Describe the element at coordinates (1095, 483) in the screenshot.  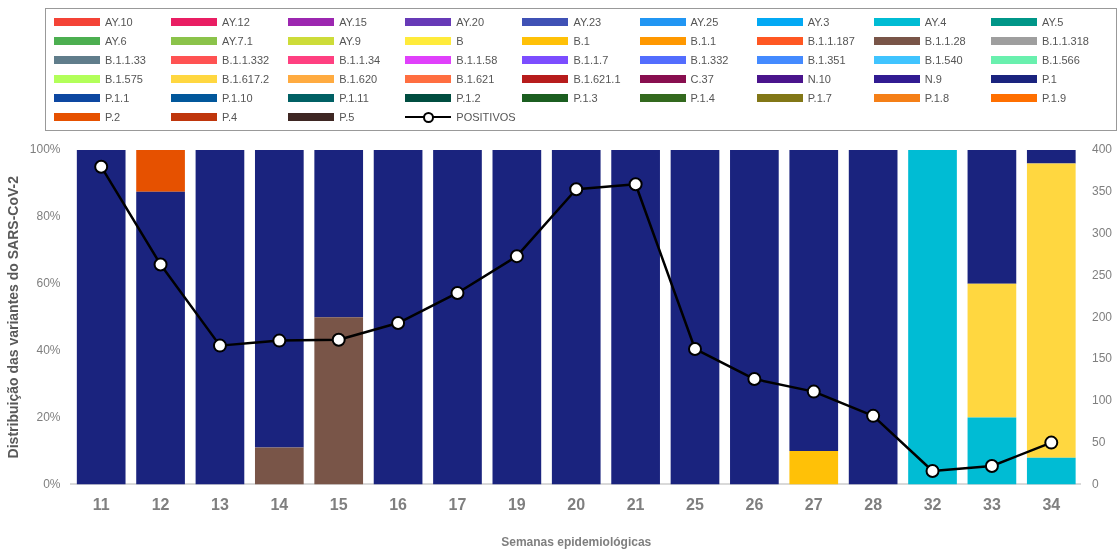
I see `y2-tick-label: 0` at that location.